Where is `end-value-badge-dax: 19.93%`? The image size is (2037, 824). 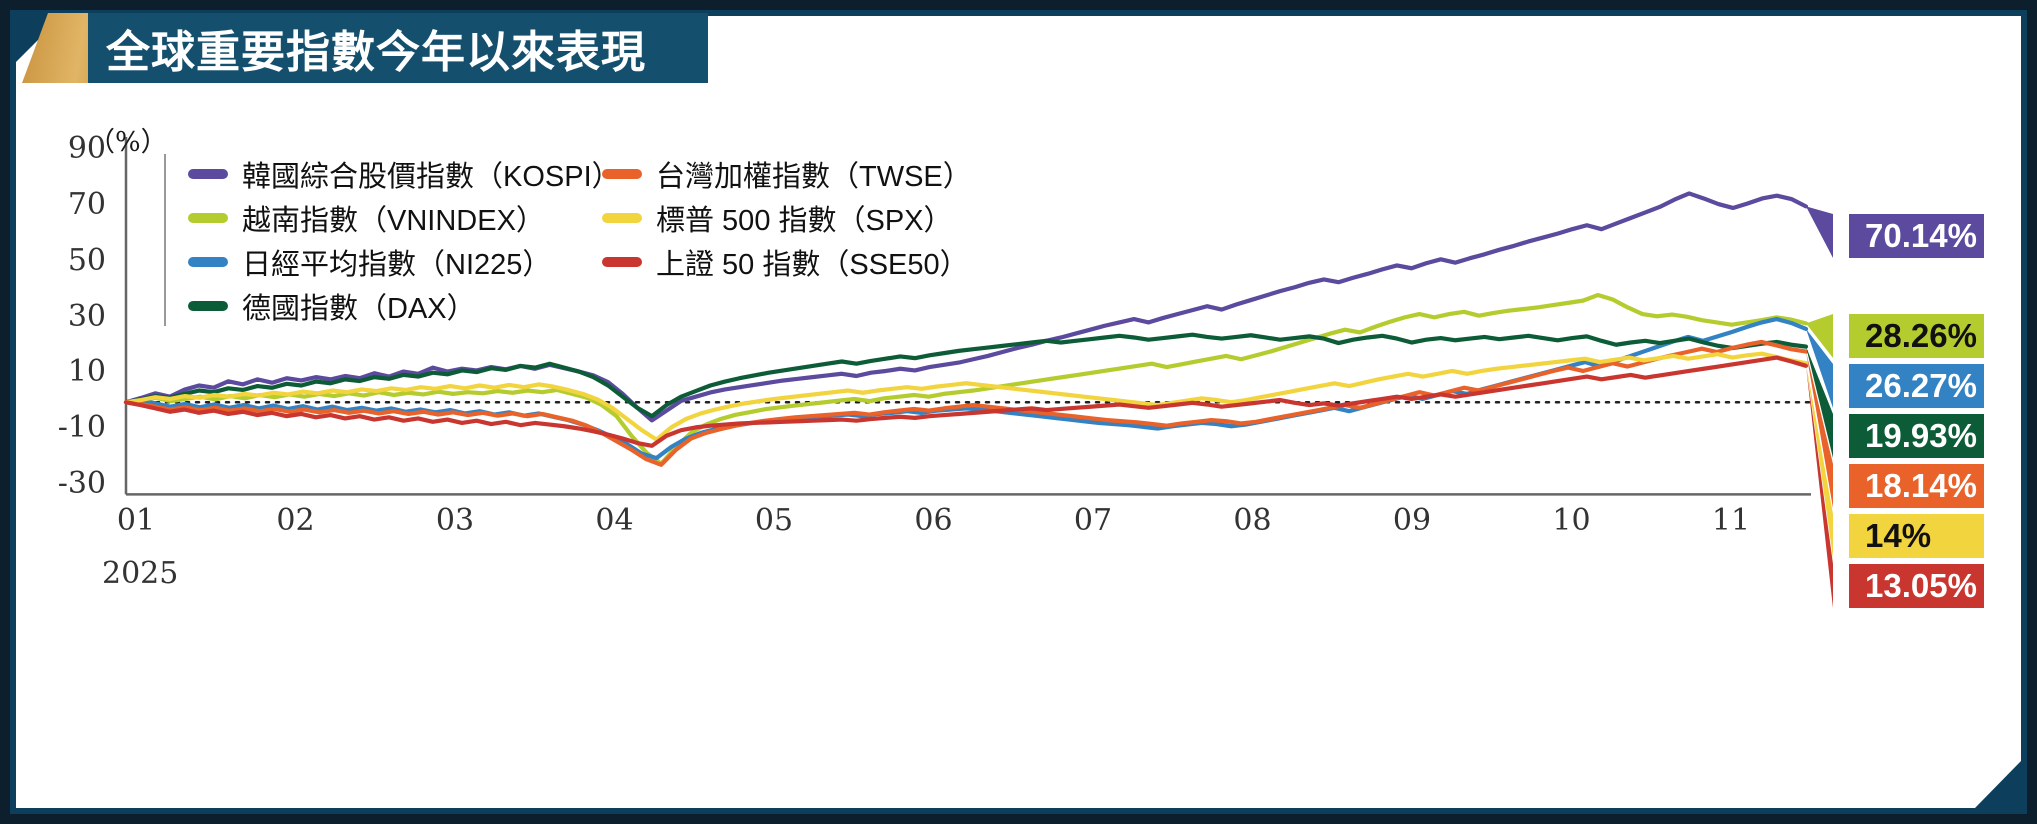
end-value-badge-dax: 19.93% is located at coordinates (1916, 436).